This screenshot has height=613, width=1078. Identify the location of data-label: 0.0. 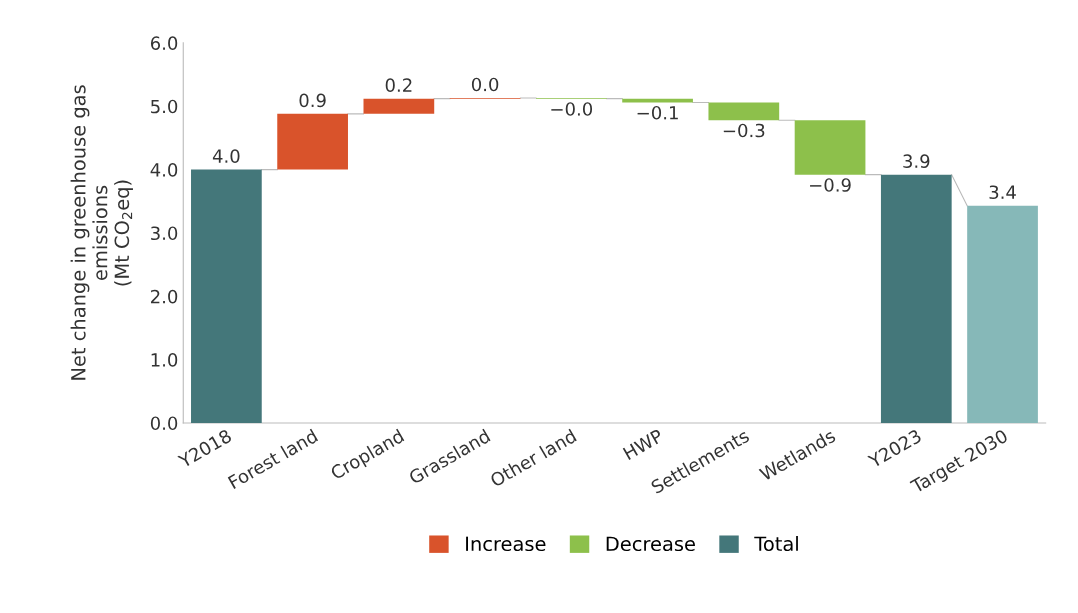
(485, 84).